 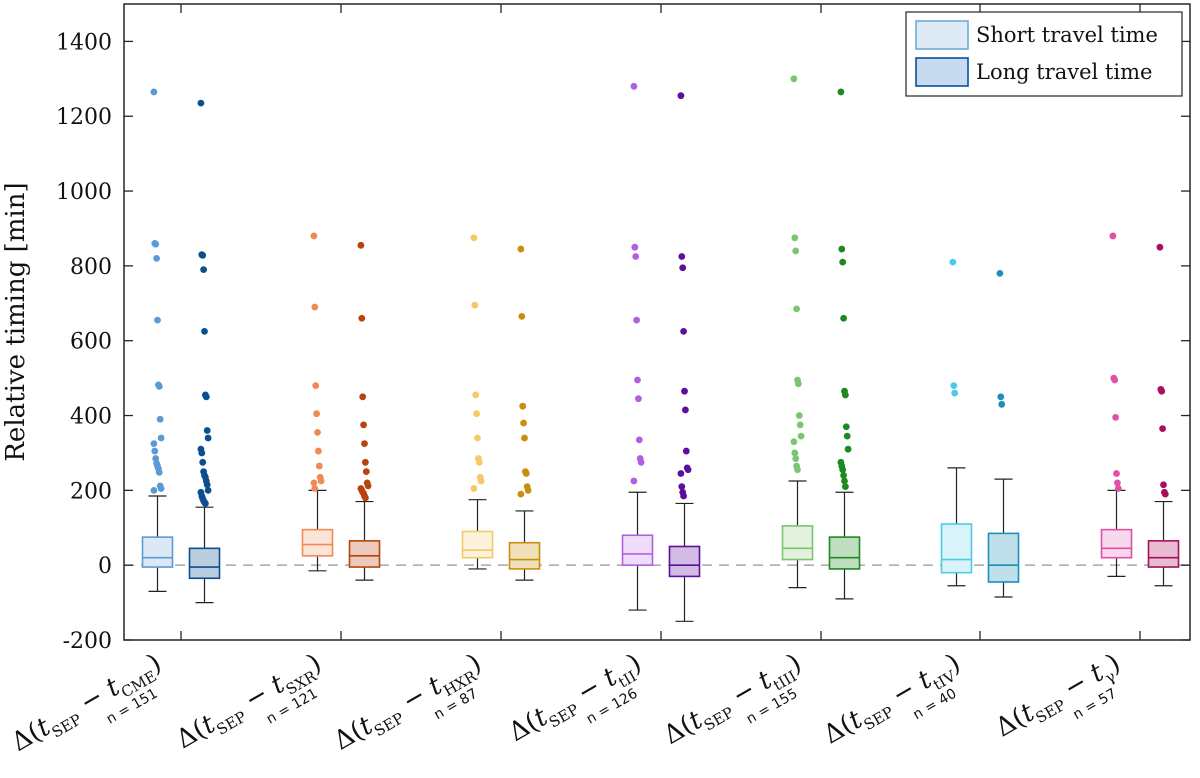 I want to click on category-label-1: Δ(tSEP − tSXR)n = 121, so click(x=248, y=701).